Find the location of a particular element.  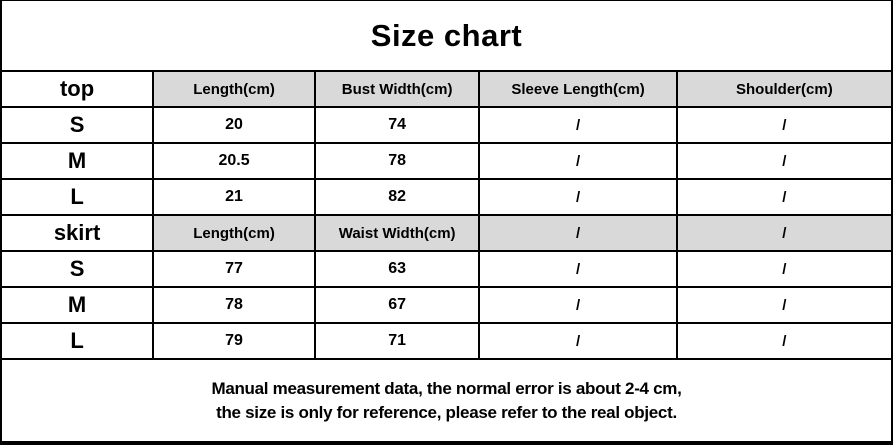

table-row: L 21 82 / / is located at coordinates (446, 197).